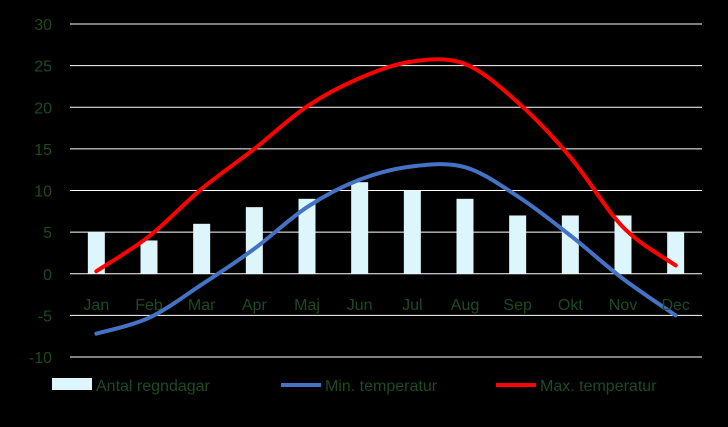  What do you see at coordinates (149, 305) in the screenshot?
I see `x-tick-label: Feb` at bounding box center [149, 305].